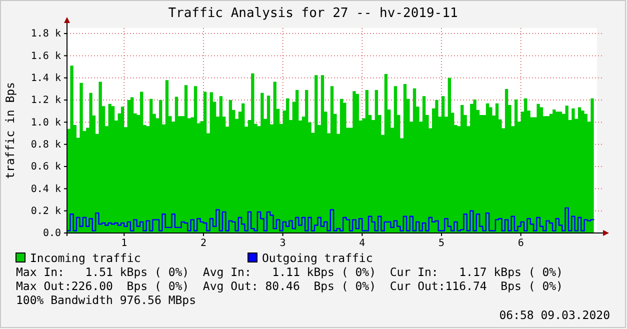 Image resolution: width=627 pixels, height=329 pixels. Describe the element at coordinates (106, 300) in the screenshot. I see `text: 100% Bandwidth 976.56 MBps` at that location.